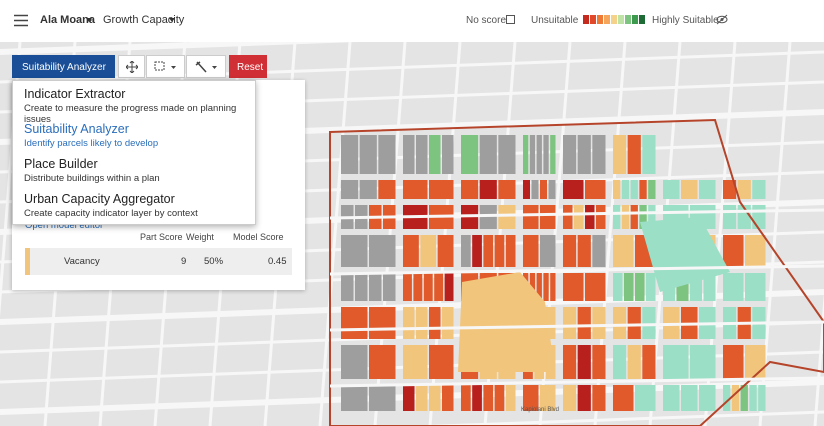  I want to click on tool-dropdown: Suitability Analyzer, so click(63, 66).